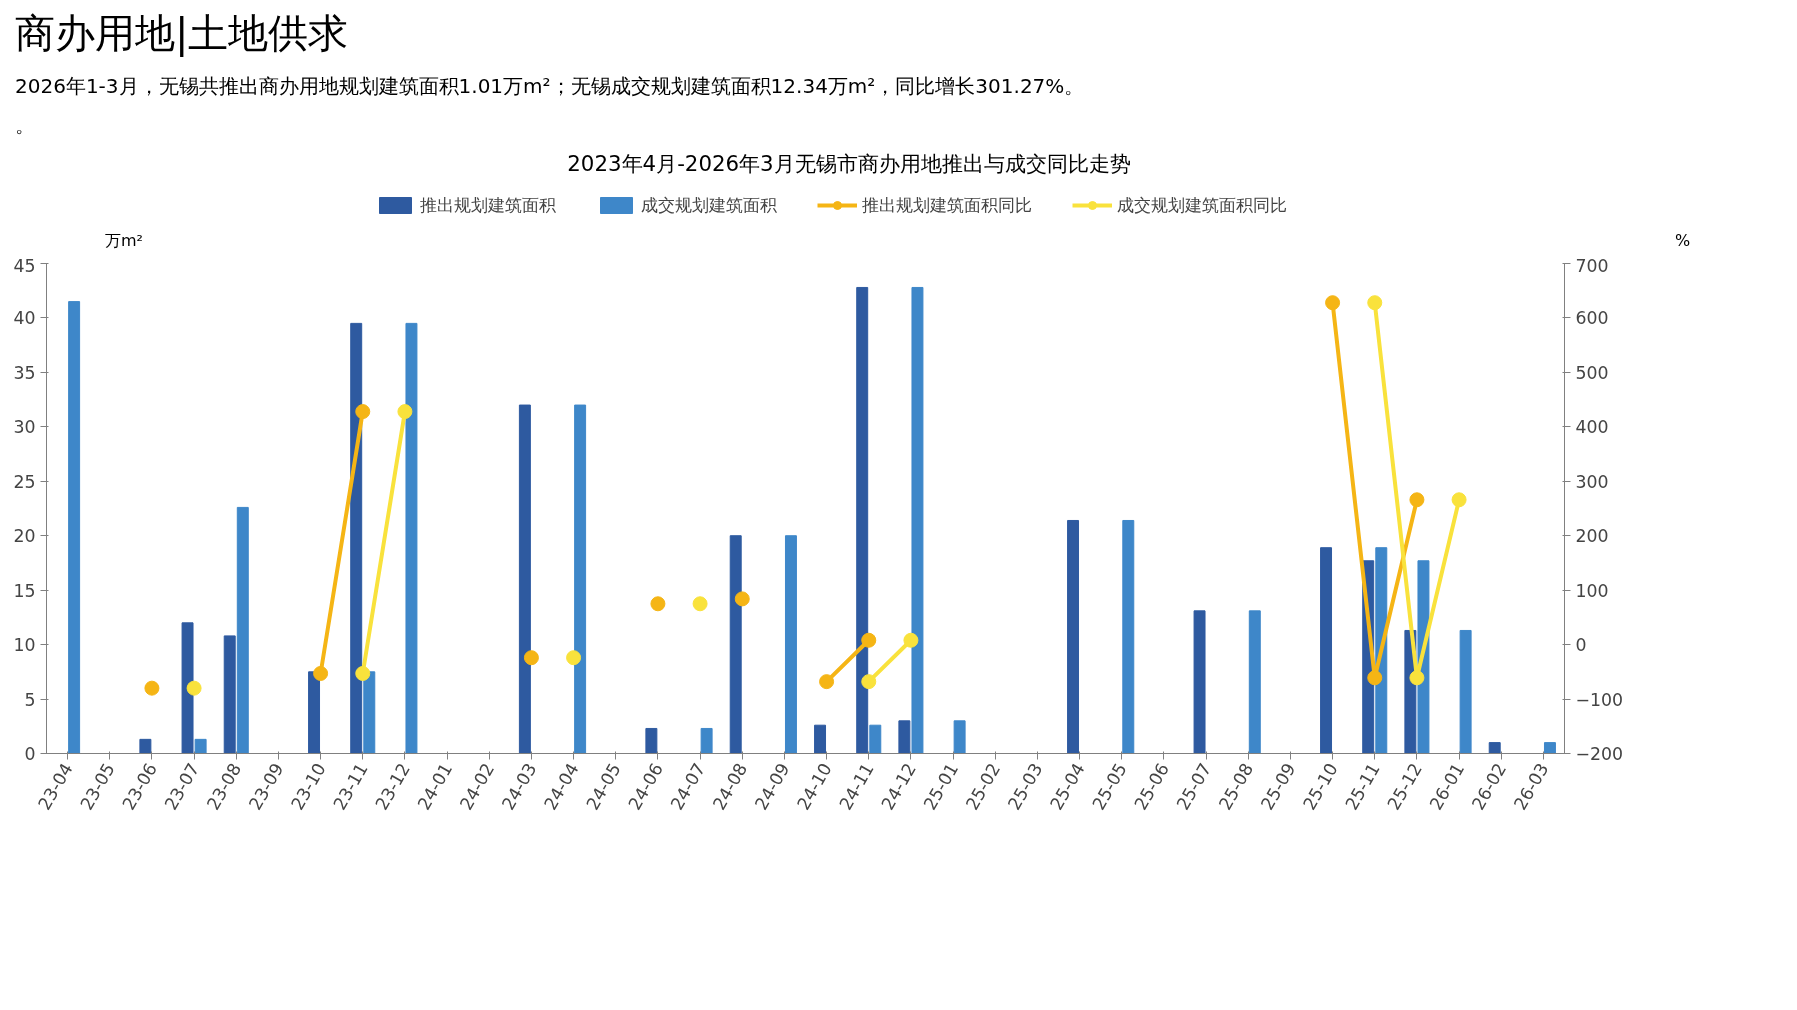 The width and height of the screenshot is (1797, 1010). I want to click on text: 2026年1-3月，无锡共推出商办用地规划建筑面积1.01万m²；无锡成交规划建筑面积12.34万m²，同比增长301.27%。, so click(550, 87).